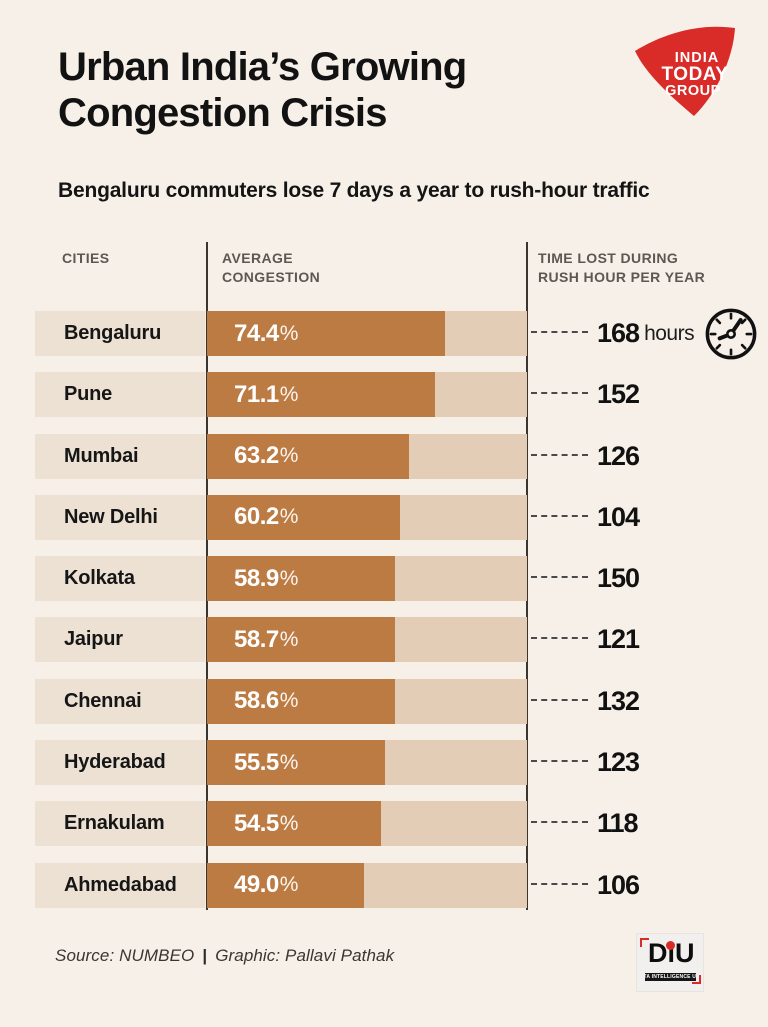 The width and height of the screenshot is (768, 1027). Describe the element at coordinates (618, 333) in the screenshot. I see `hours-value: 168` at that location.